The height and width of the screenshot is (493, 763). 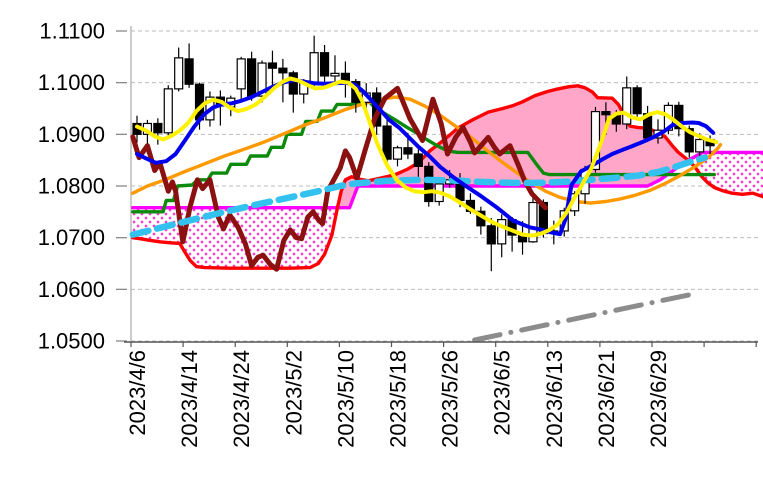 What do you see at coordinates (658, 399) in the screenshot?
I see `x-axis-label: 2023/6/29` at bounding box center [658, 399].